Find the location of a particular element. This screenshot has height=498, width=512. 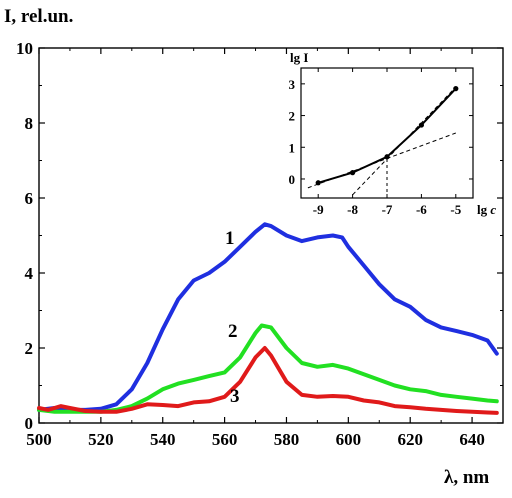

inset-x-label-var: c is located at coordinates (493, 209).